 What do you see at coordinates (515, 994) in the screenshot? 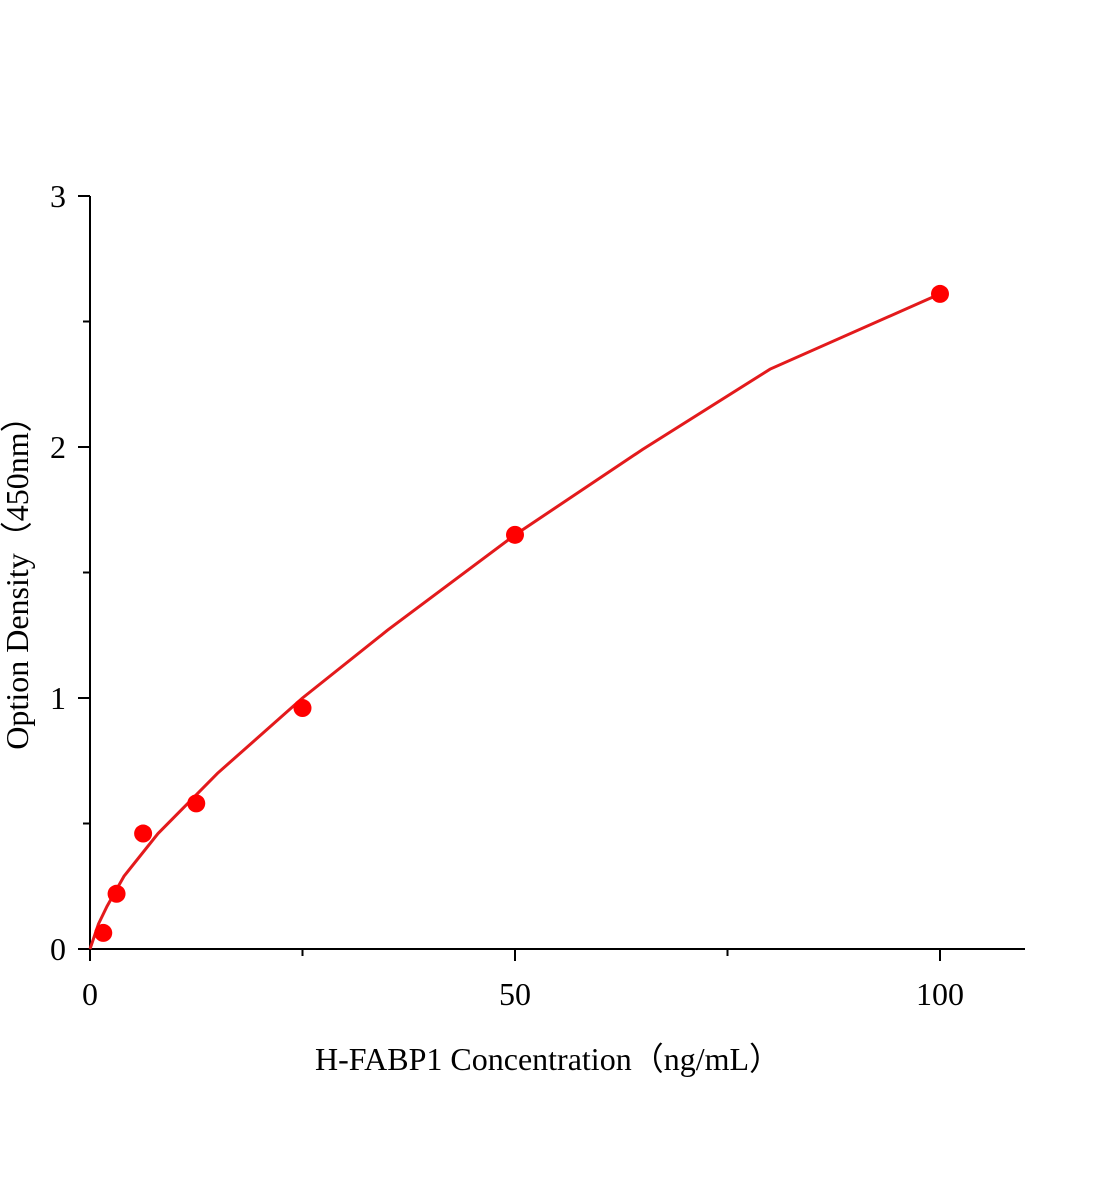
I see `x-tick-label: 50` at bounding box center [515, 994].